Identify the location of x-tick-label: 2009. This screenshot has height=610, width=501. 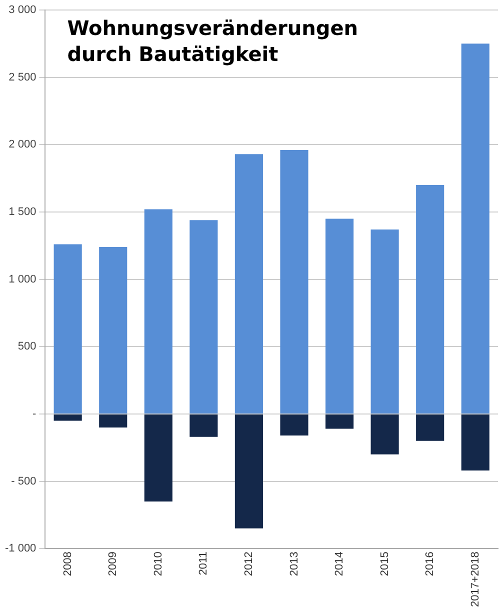
(113, 564).